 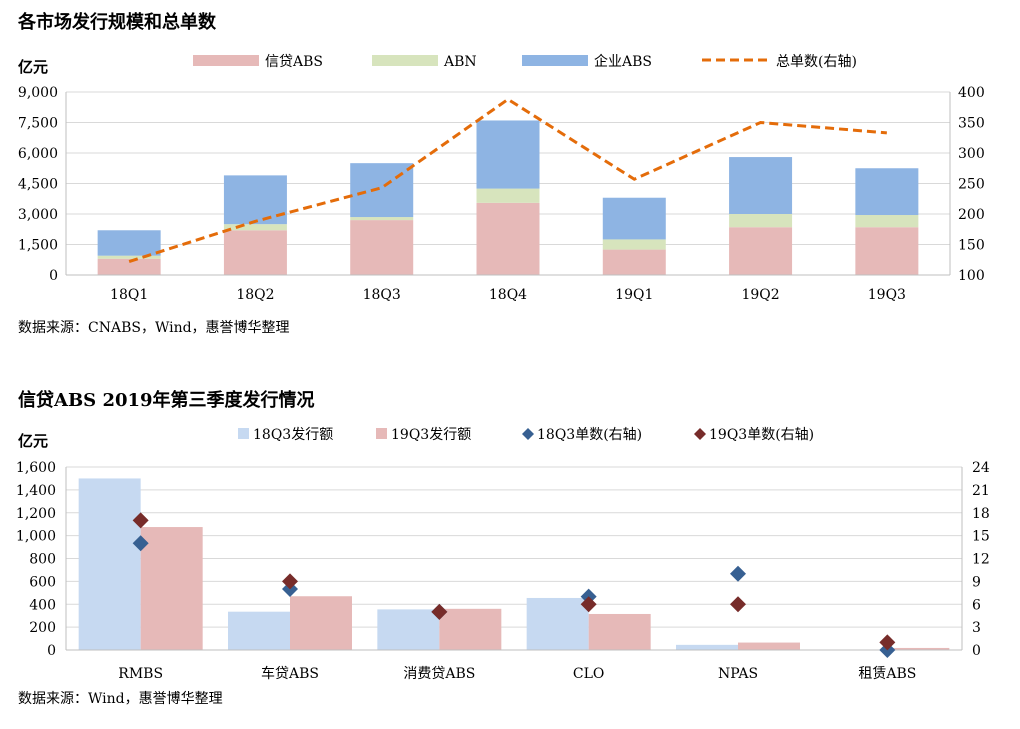 I want to click on chart1-xtick-label: 18Q4, so click(x=508, y=295).